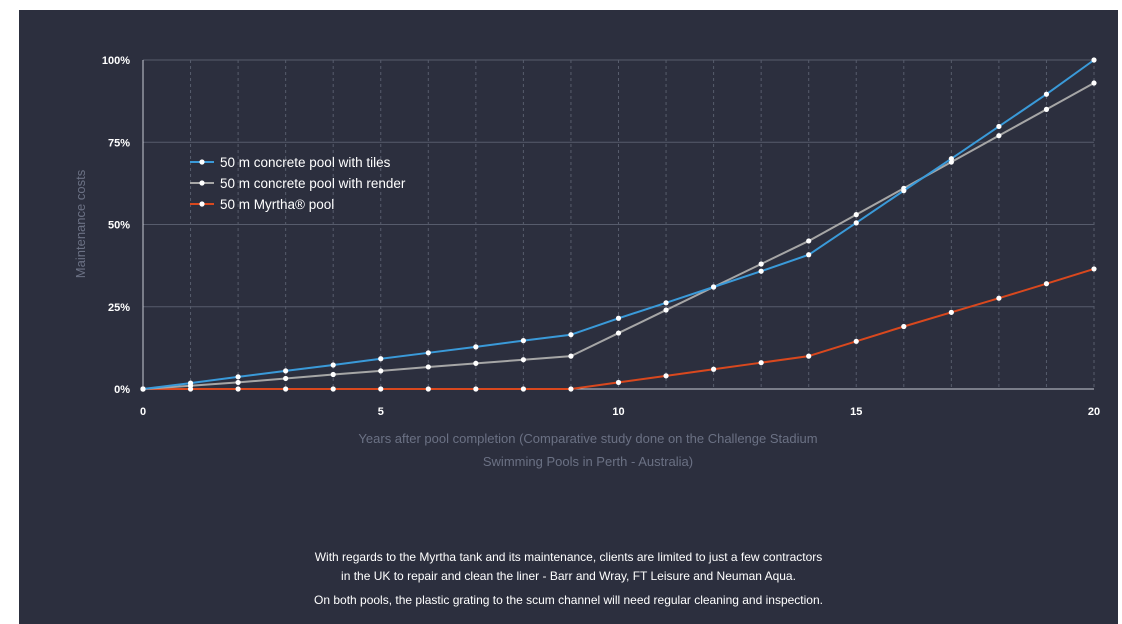 The height and width of the screenshot is (624, 1122). Describe the element at coordinates (856, 412) in the screenshot. I see `x-tick-label: 15` at that location.